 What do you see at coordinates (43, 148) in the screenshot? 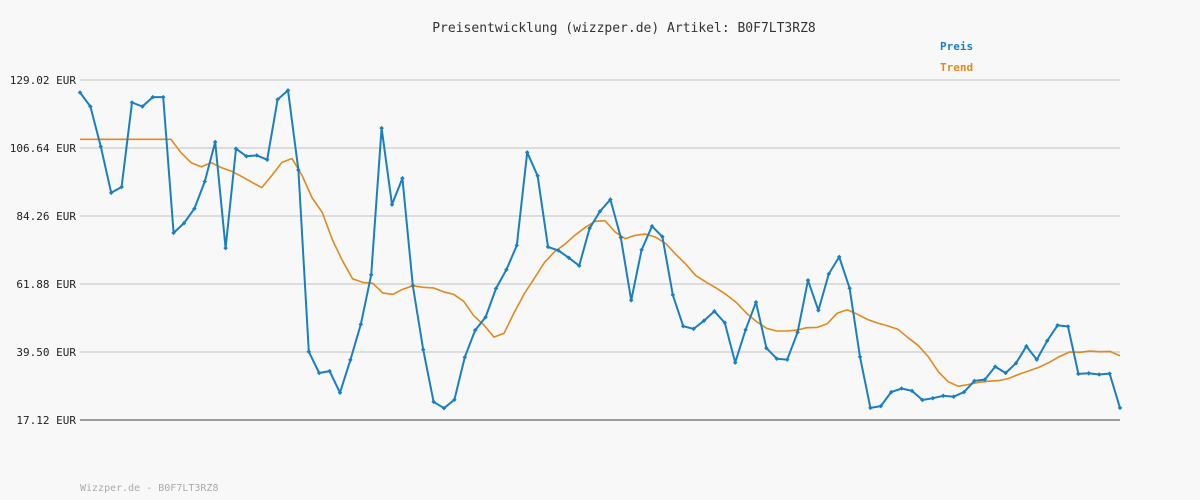
I see `y-tick-label: 106.64 EUR` at bounding box center [43, 148].